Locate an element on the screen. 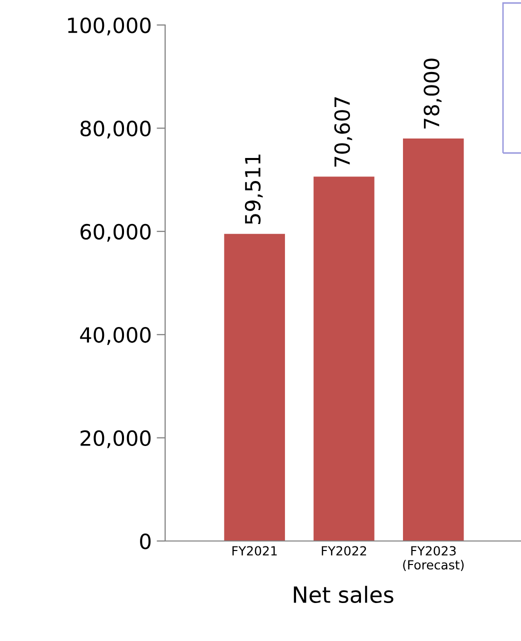 Image resolution: width=521 pixels, height=641 pixels. y-tick-label: 40,000 is located at coordinates (115, 336).